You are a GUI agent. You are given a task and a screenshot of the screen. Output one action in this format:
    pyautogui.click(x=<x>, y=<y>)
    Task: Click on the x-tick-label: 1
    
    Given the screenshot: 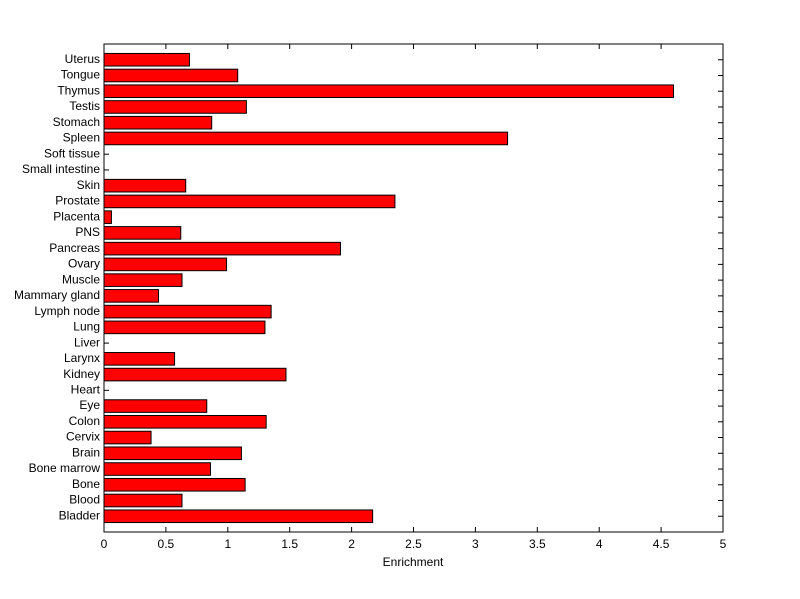 What is the action you would take?
    pyautogui.click(x=227, y=544)
    